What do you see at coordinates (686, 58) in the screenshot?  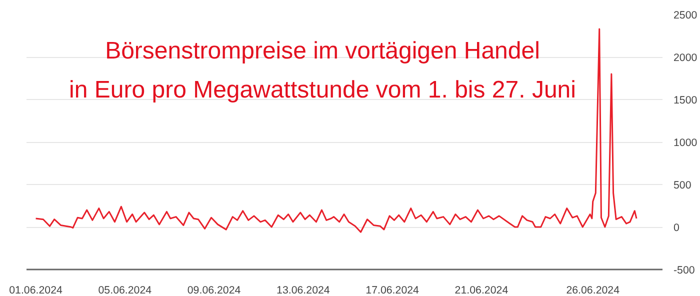 I see `y-tick-label: 2000` at bounding box center [686, 58].